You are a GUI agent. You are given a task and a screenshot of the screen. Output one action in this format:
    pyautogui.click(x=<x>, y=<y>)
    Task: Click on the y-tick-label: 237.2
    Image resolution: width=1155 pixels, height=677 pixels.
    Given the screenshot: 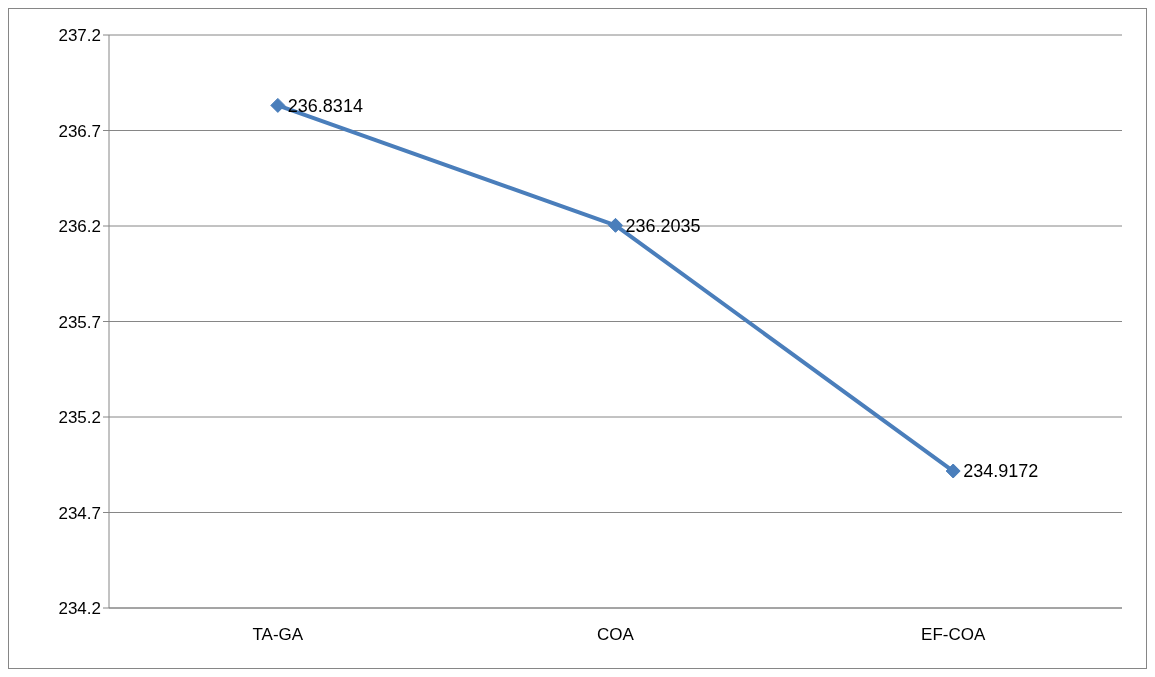 What is the action you would take?
    pyautogui.click(x=79, y=36)
    